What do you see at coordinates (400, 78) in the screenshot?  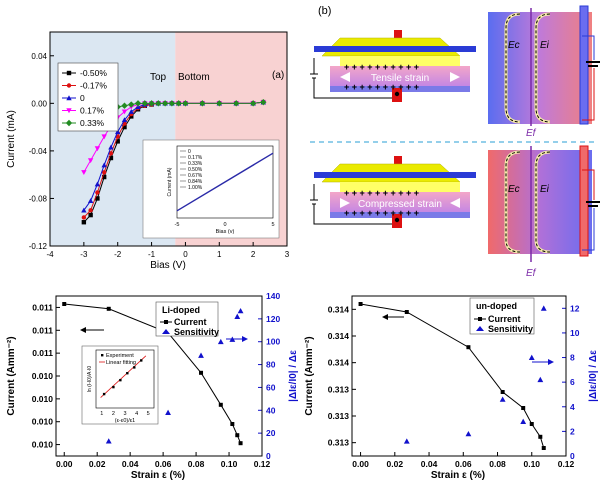 I see `tensile-strain-label: Tensile strain` at bounding box center [400, 78].